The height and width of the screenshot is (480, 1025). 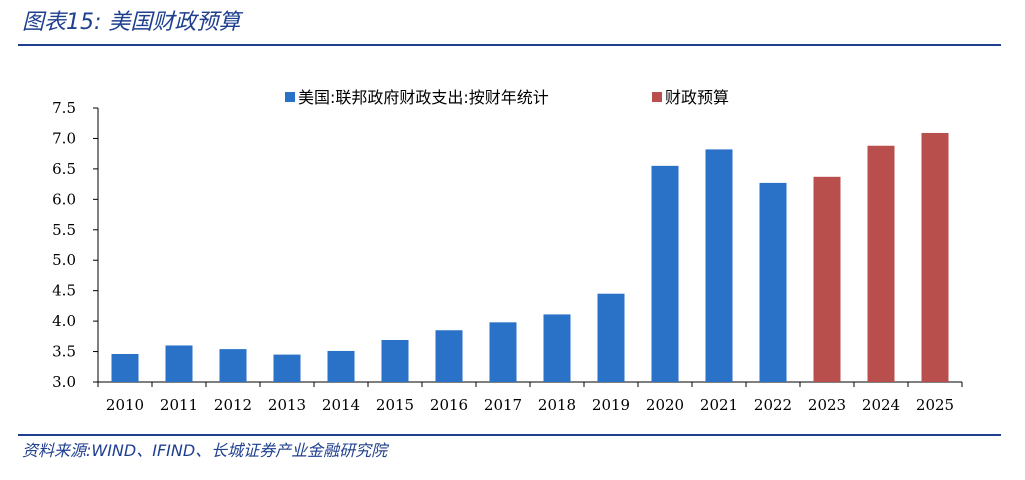 I want to click on y-tick-label: 4.5, so click(x=64, y=291).